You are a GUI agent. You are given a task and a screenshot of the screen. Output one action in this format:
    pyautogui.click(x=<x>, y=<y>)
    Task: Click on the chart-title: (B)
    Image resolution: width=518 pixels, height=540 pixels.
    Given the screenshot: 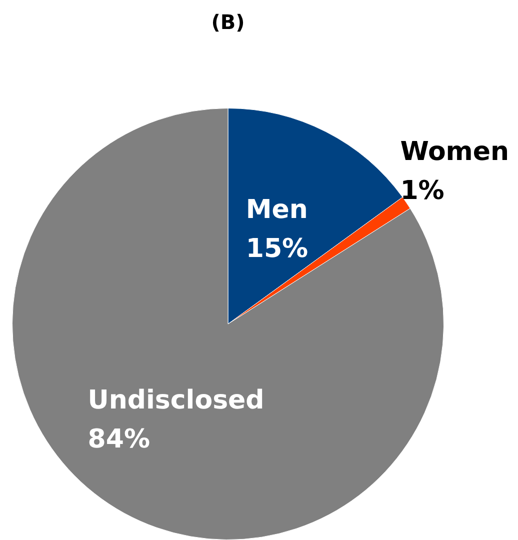 What is the action you would take?
    pyautogui.click(x=228, y=22)
    